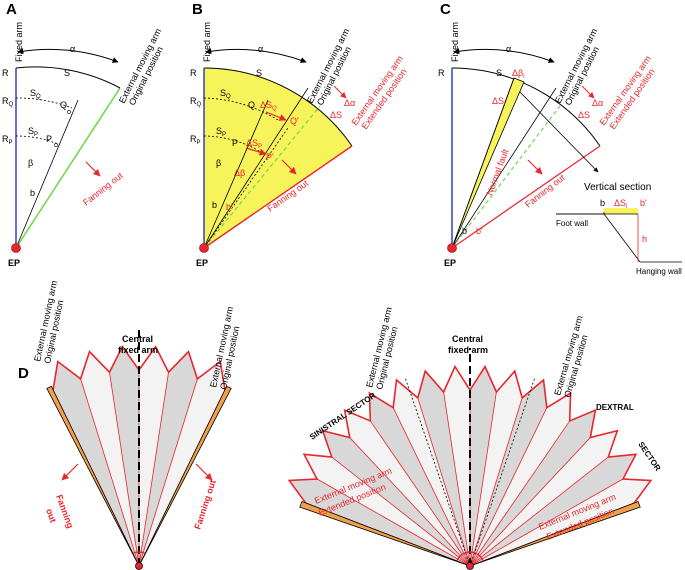  What do you see at coordinates (30, 163) in the screenshot?
I see `beta-label: β` at bounding box center [30, 163].